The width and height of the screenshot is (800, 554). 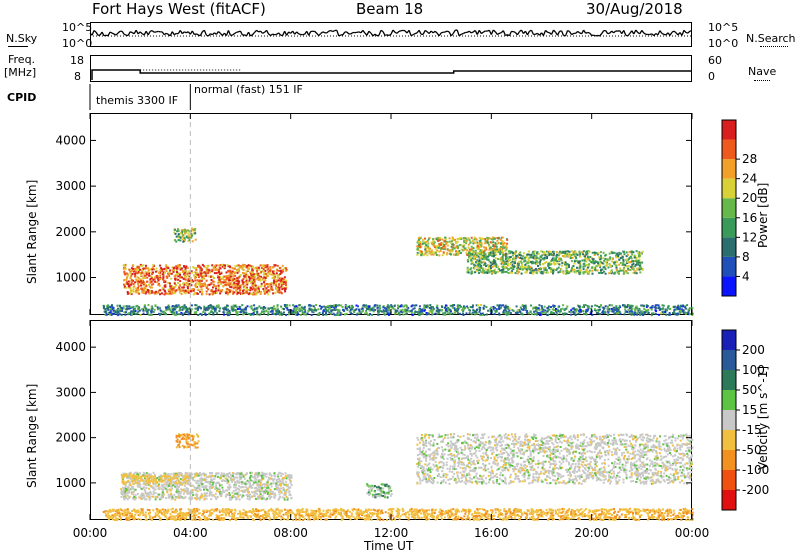 I want to click on freq-axis-bottom: 8, so click(x=77, y=76).